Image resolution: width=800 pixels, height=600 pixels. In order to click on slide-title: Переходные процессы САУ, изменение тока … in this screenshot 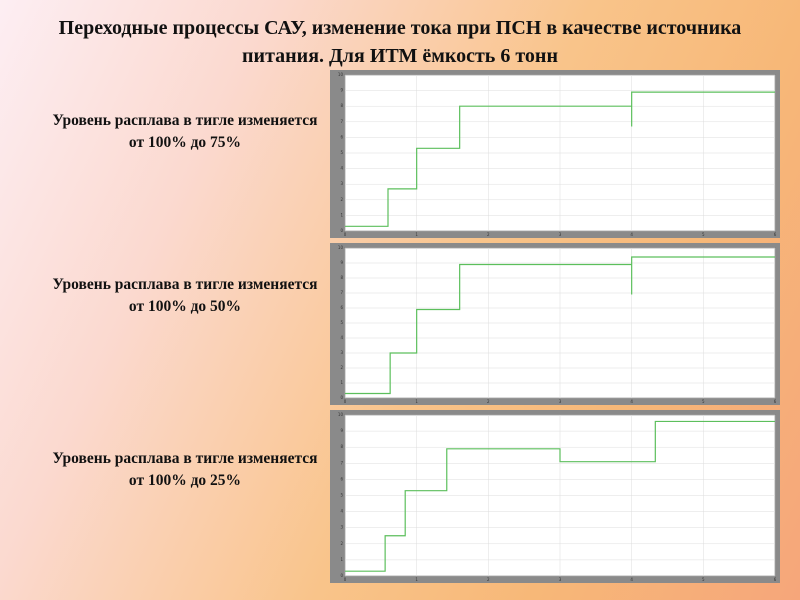, I will do `click(400, 42)`.